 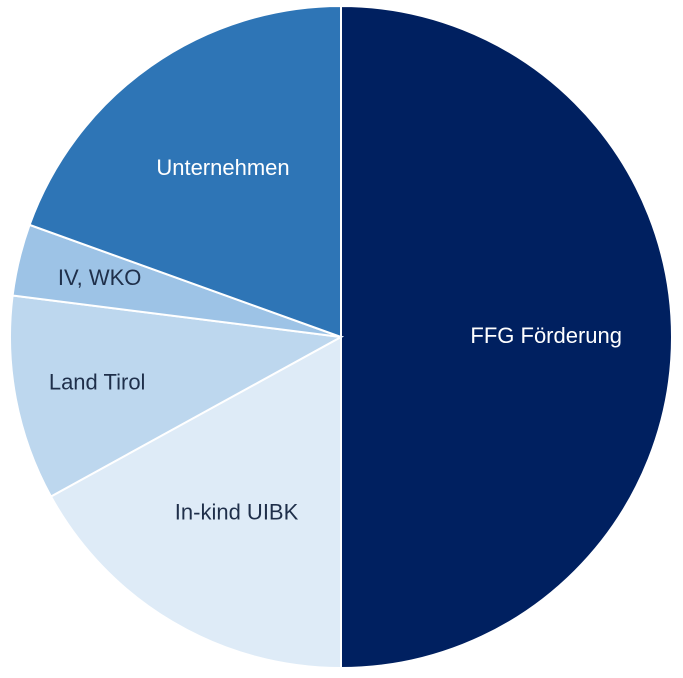 I want to click on slice-label: Unternehmen, so click(x=222, y=167).